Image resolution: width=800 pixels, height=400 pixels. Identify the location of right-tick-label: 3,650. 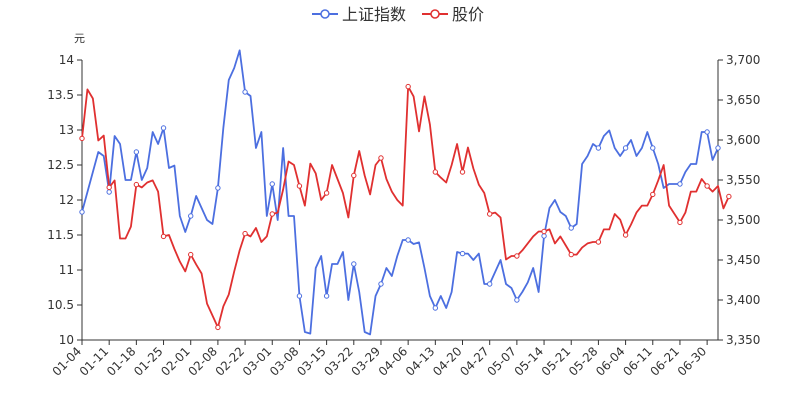
(743, 100).